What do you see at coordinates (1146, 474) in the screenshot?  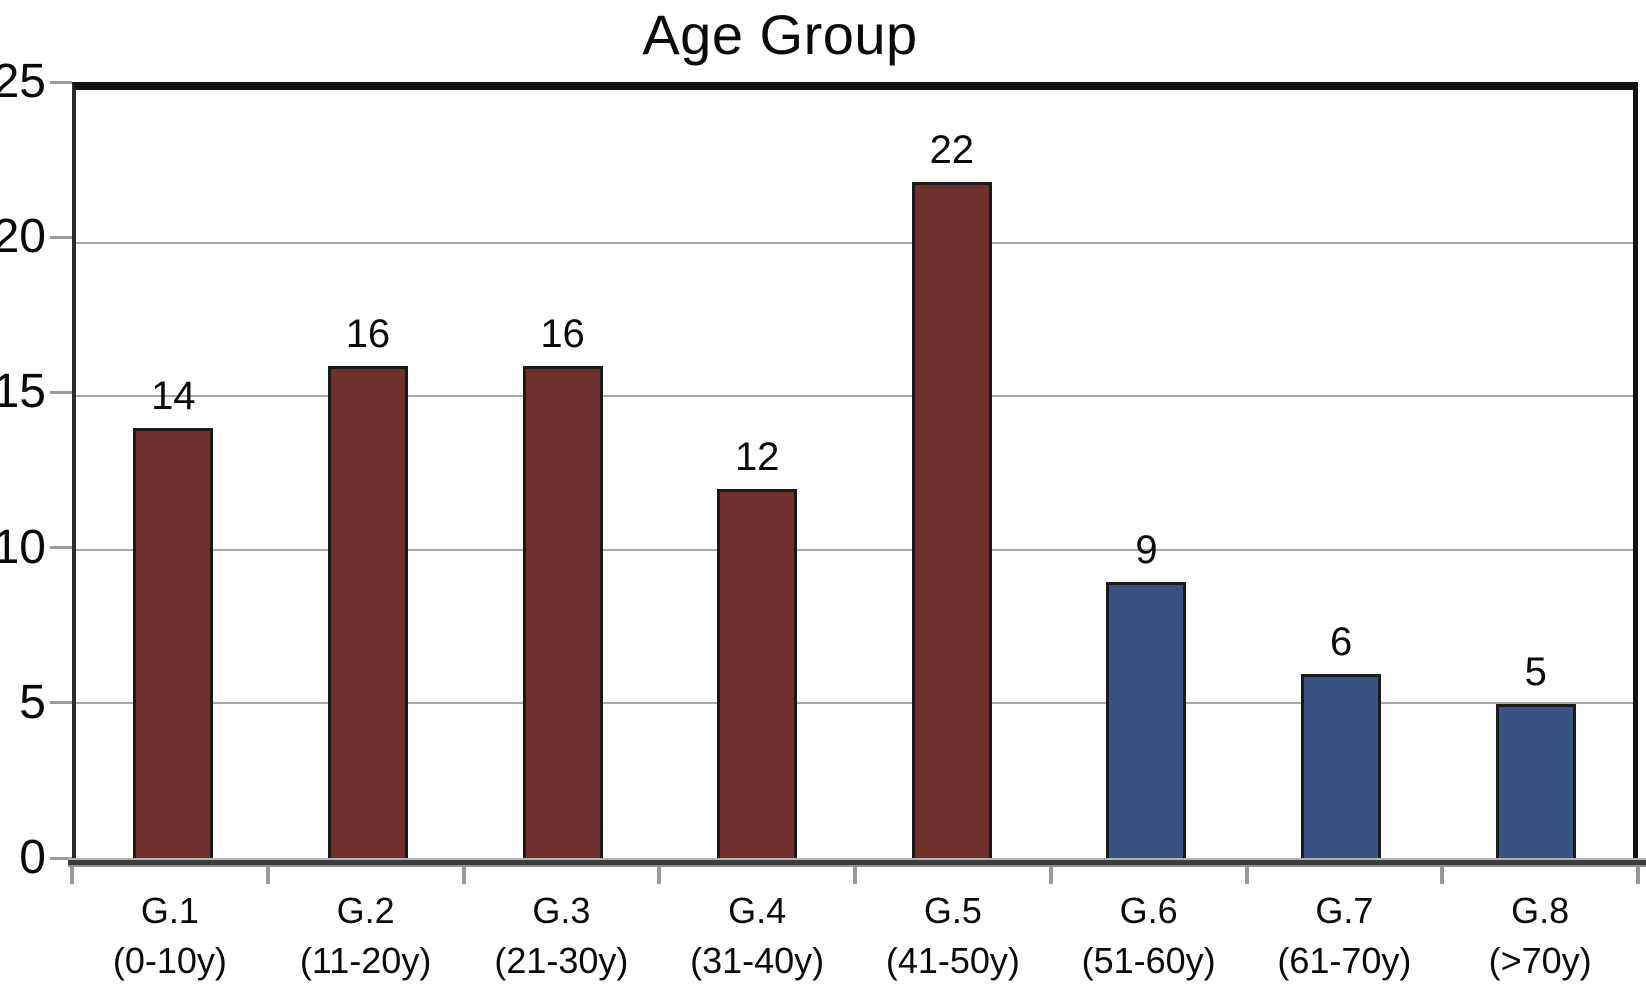 I see `bar-slot-G.6: 9` at bounding box center [1146, 474].